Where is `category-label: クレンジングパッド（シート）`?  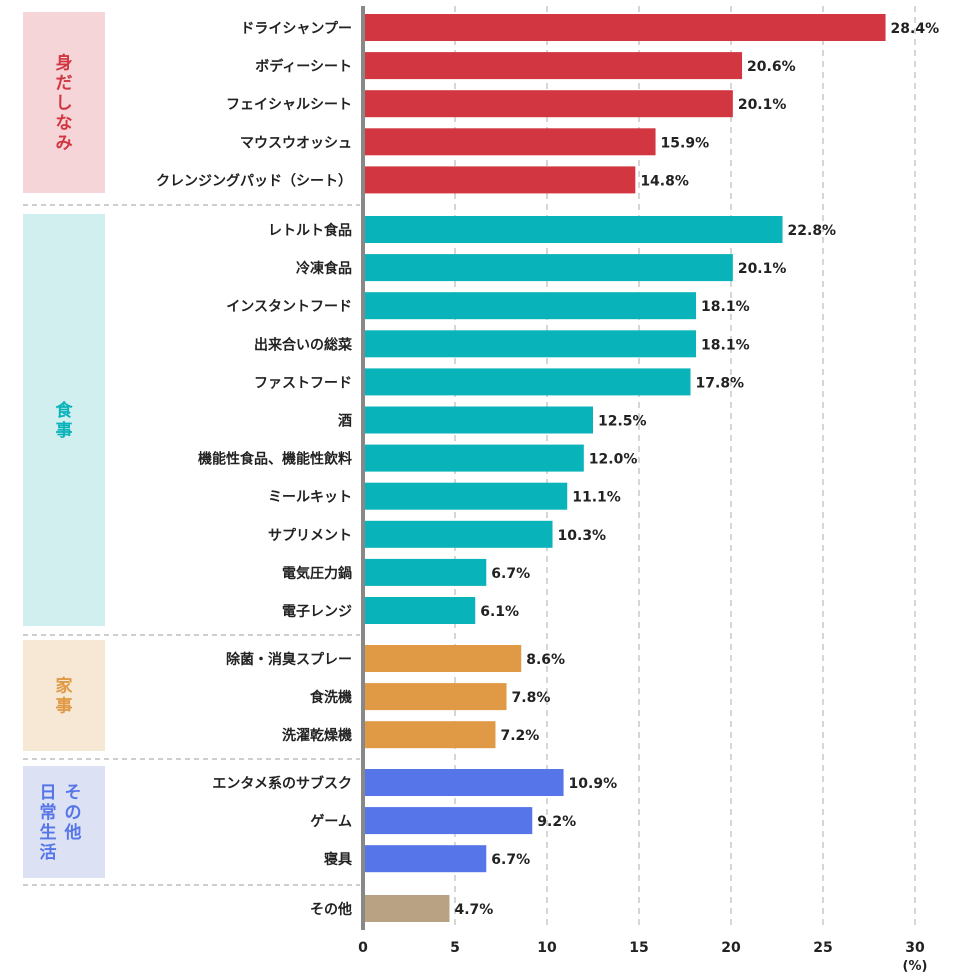 category-label: クレンジングパッド（シート） is located at coordinates (254, 180).